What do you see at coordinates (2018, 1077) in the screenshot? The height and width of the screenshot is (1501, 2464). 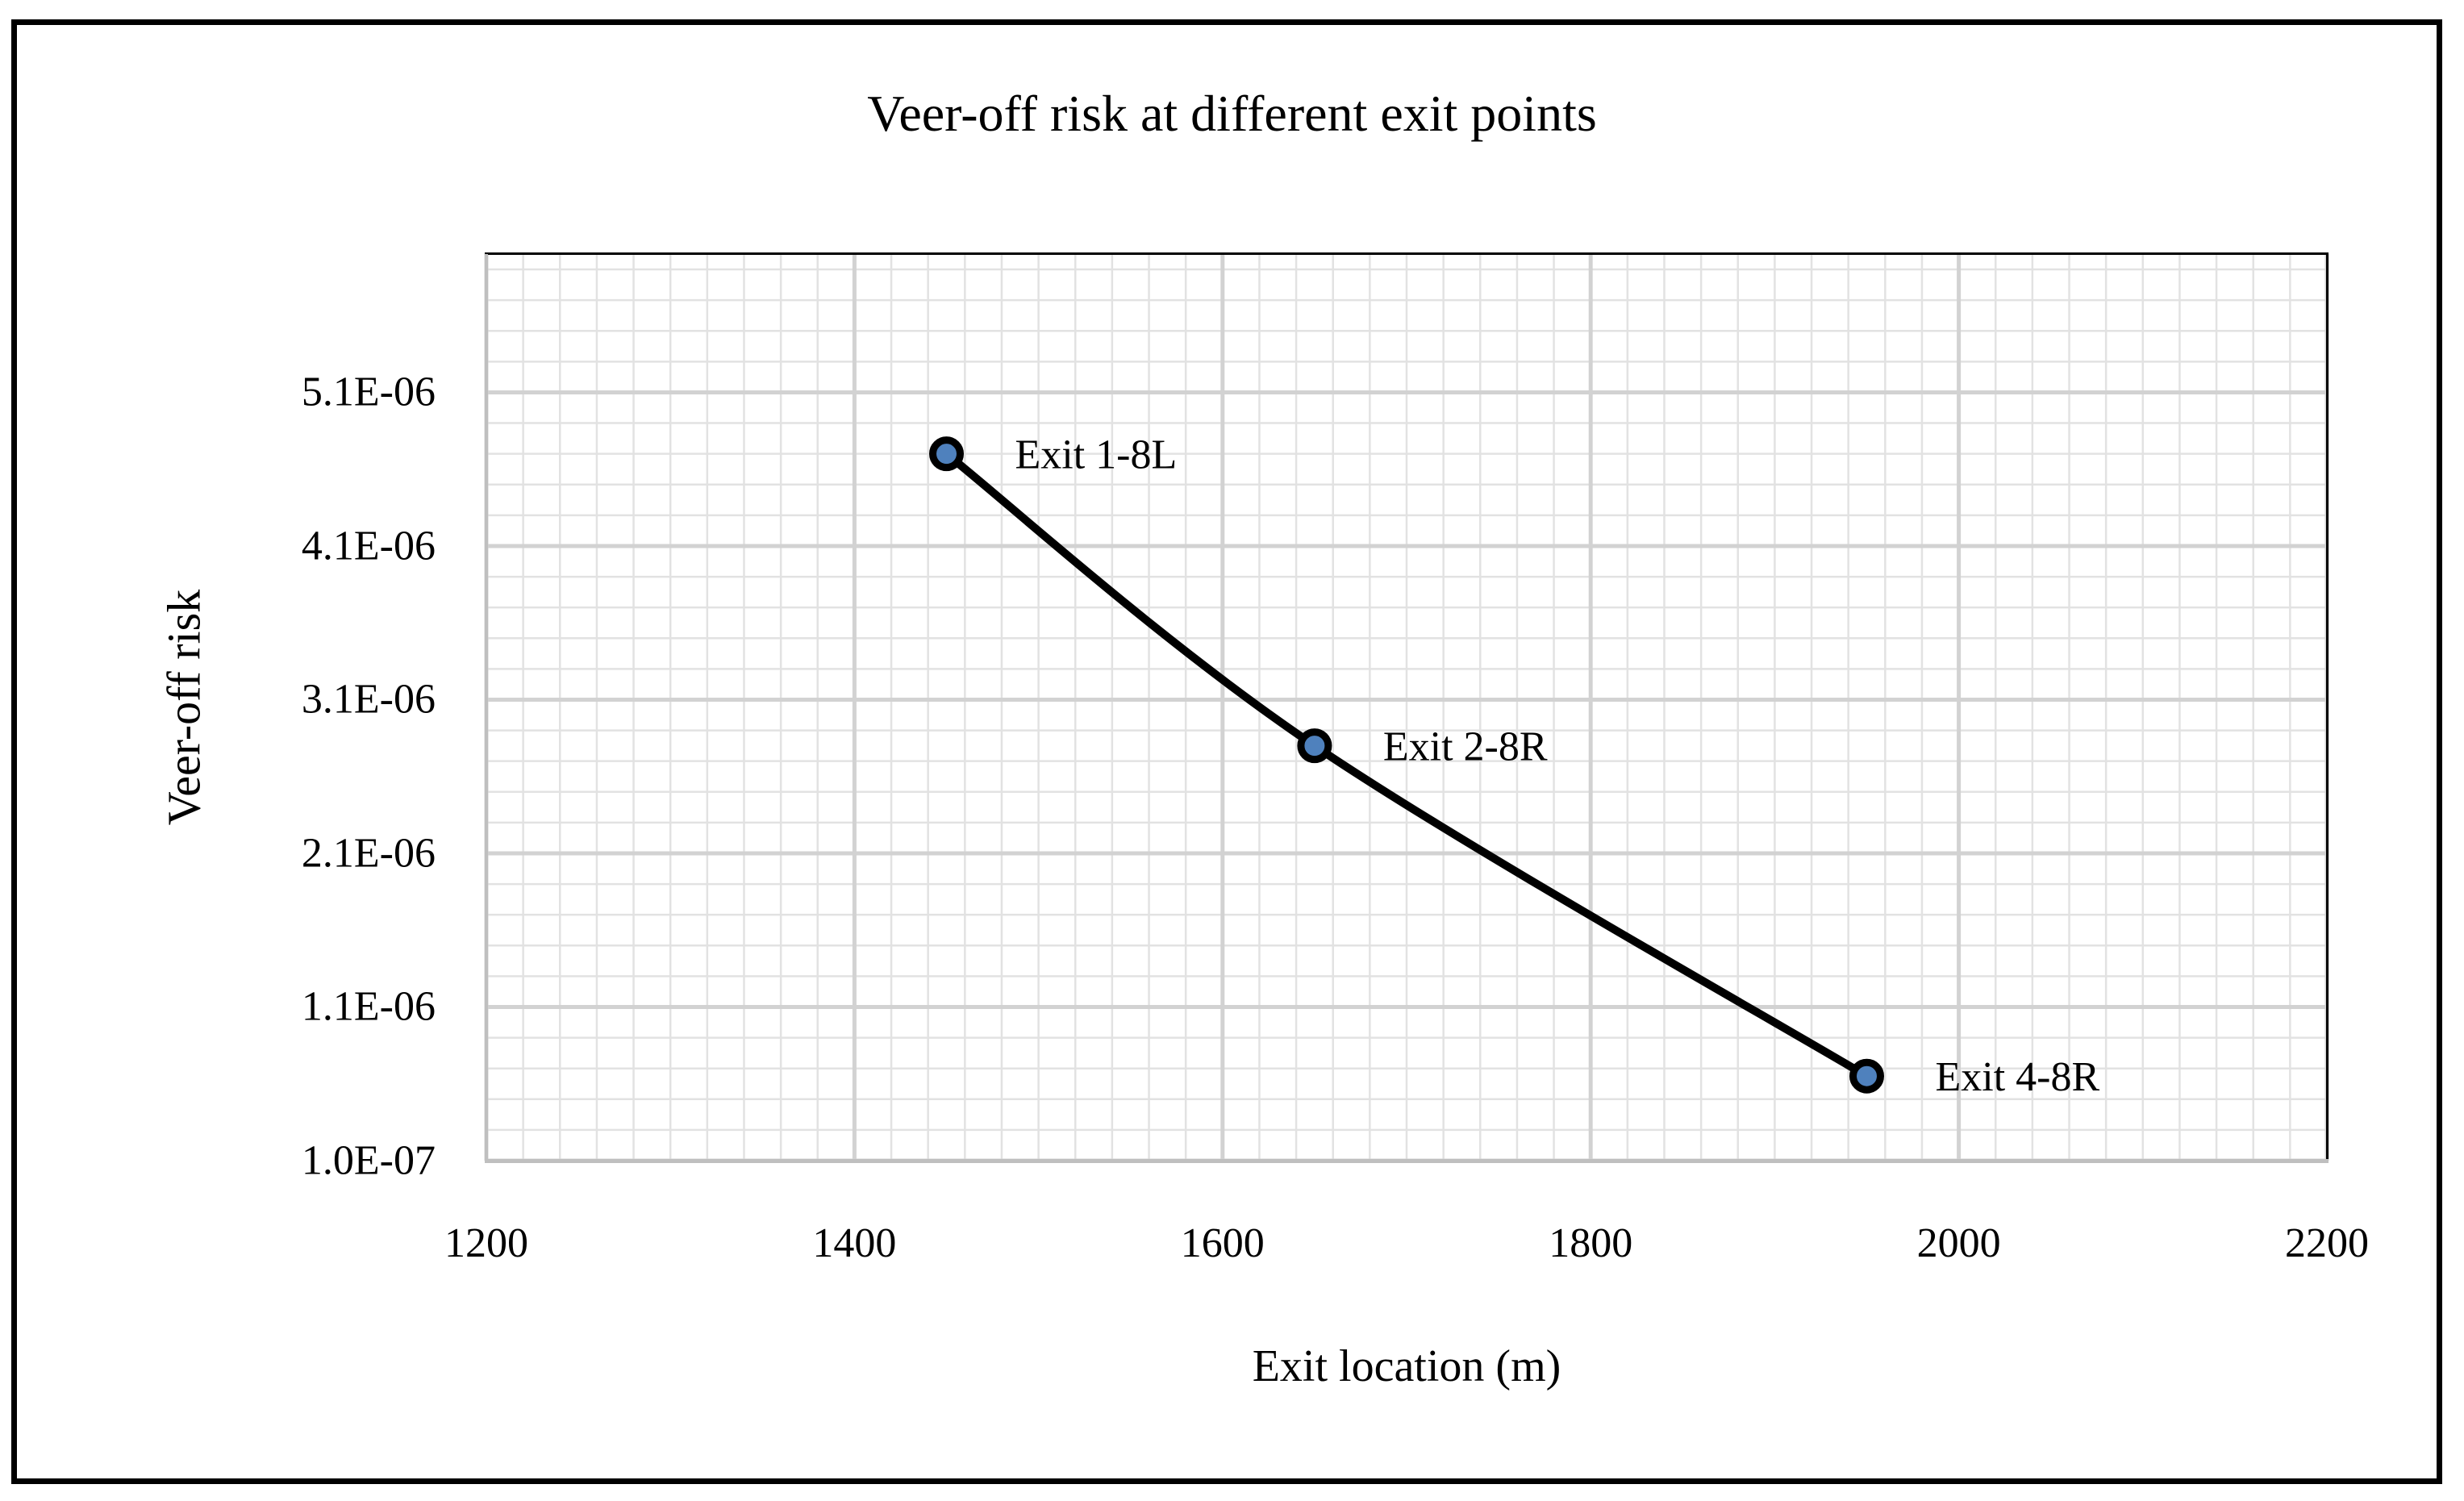 I see `data-point-label: Exit 4-8R` at bounding box center [2018, 1077].